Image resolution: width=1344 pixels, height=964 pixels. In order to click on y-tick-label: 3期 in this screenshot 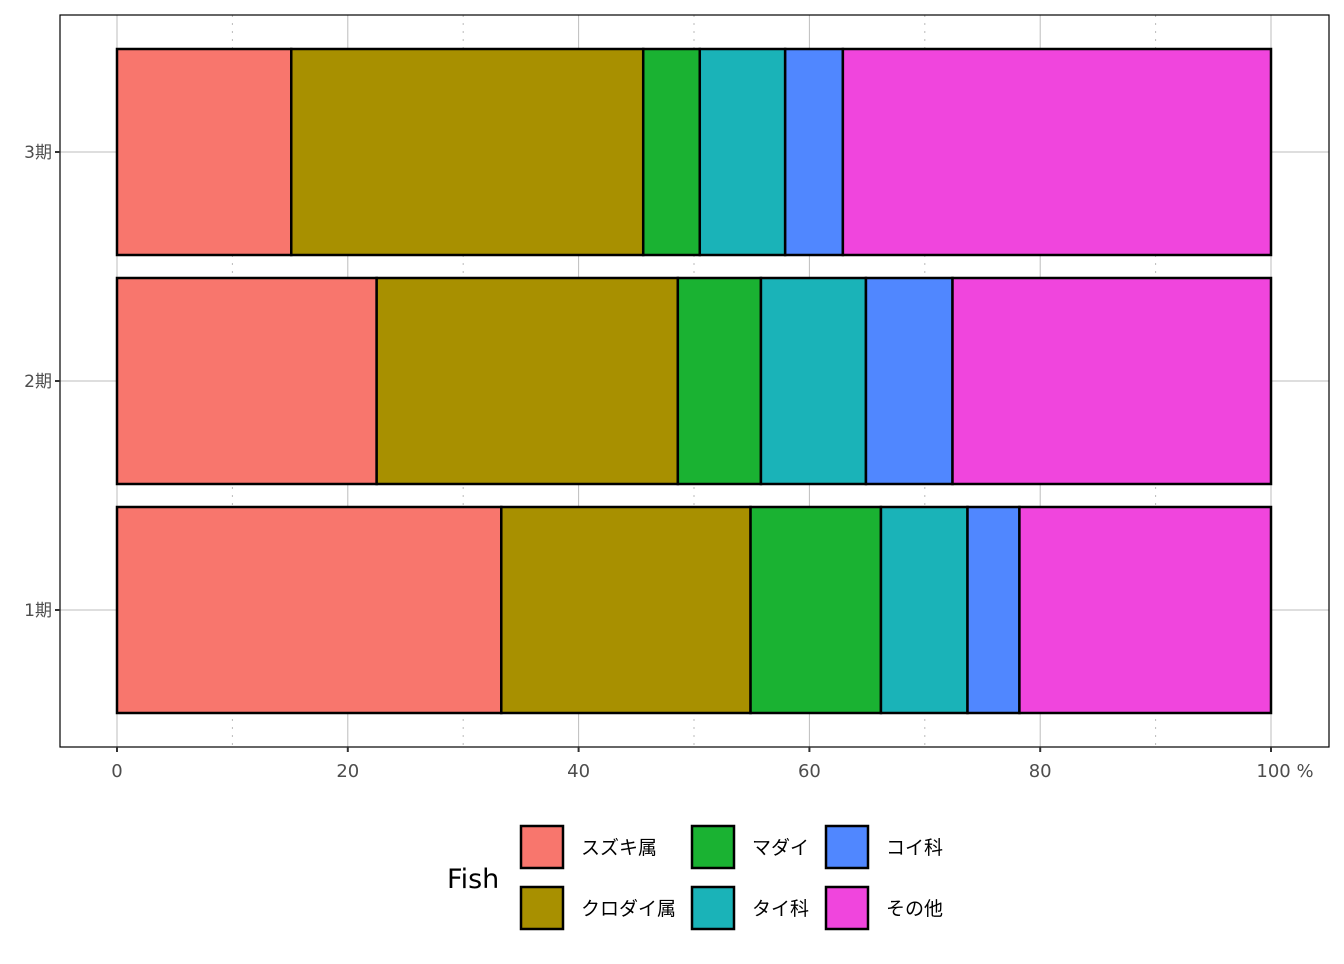, I will do `click(38, 153)`.